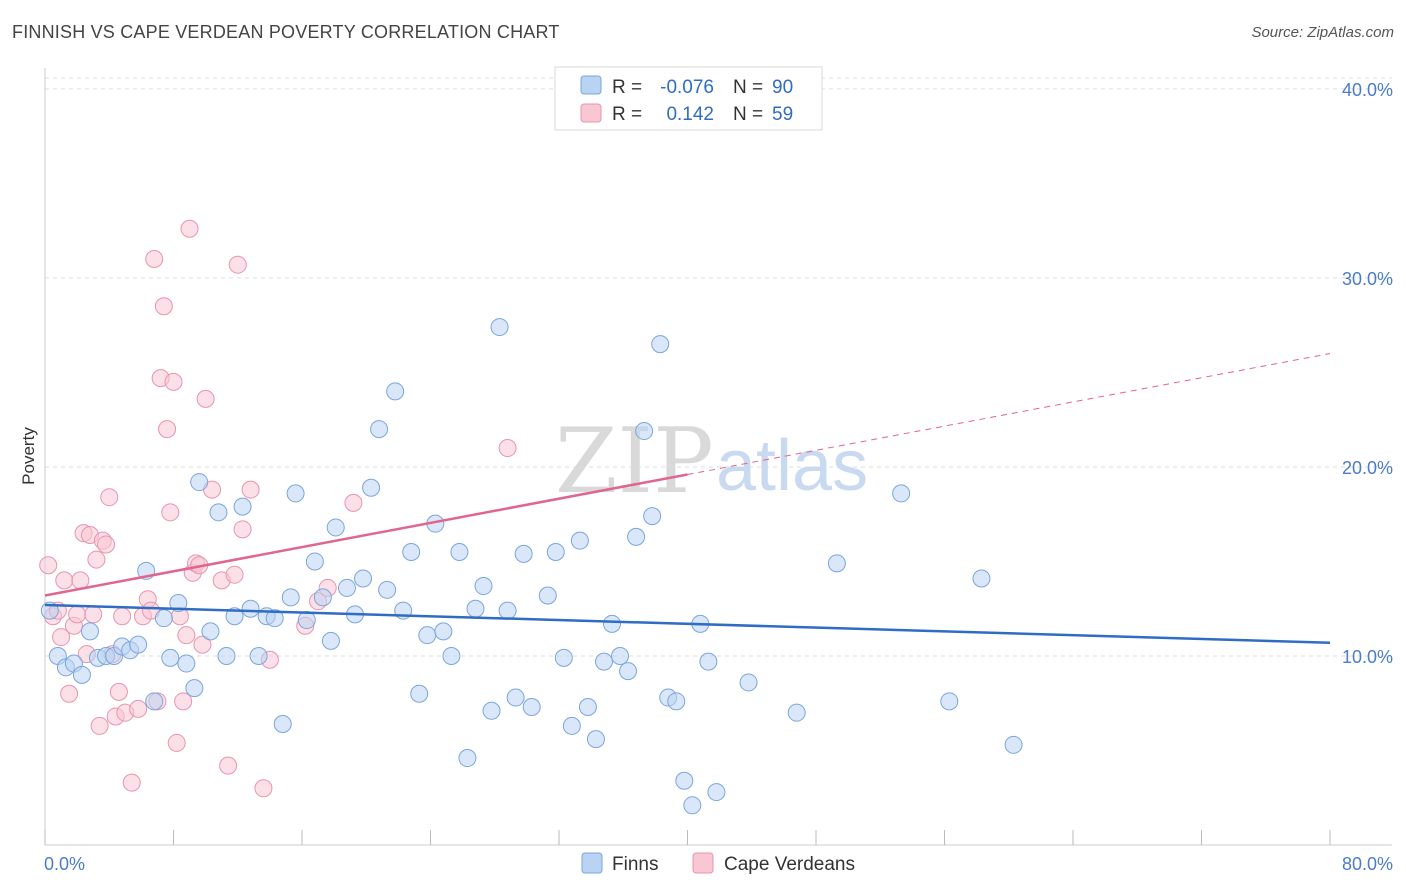 The height and width of the screenshot is (892, 1406). I want to click on bottom-legend: Finns Cape Verdeans, so click(718, 863).